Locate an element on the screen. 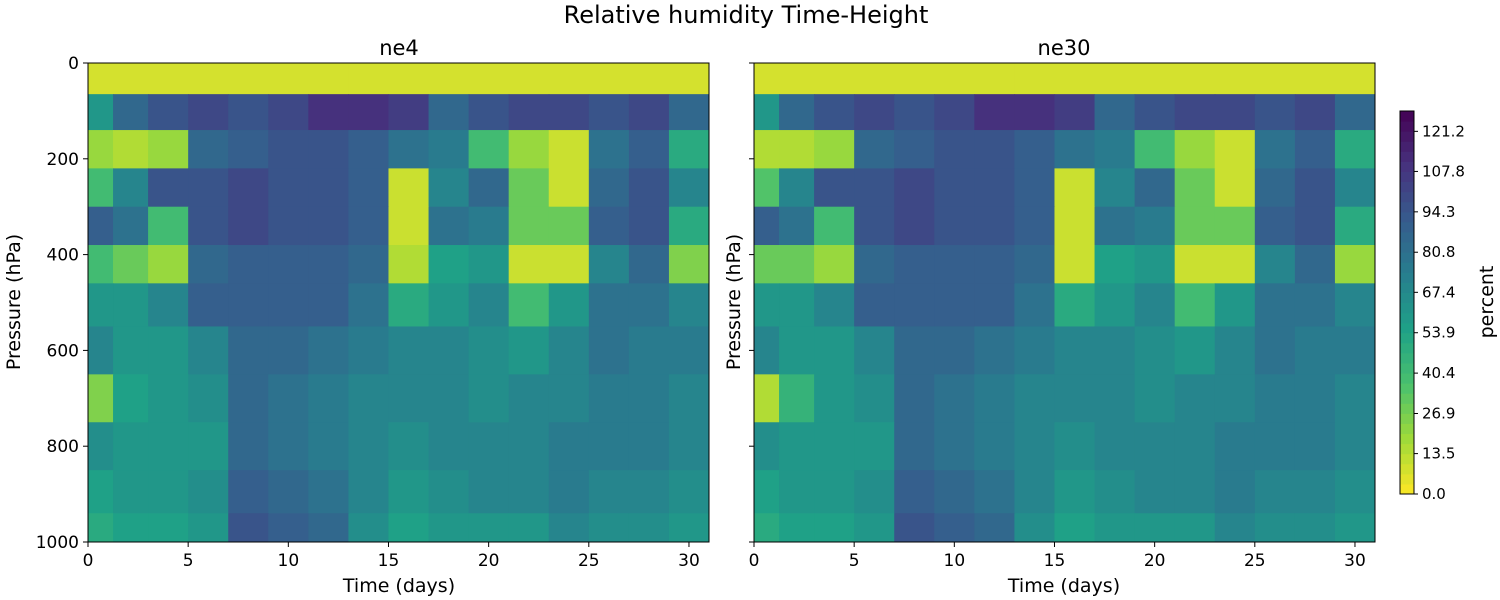 The width and height of the screenshot is (1500, 600). x-tick-label: 20 is located at coordinates (489, 561).